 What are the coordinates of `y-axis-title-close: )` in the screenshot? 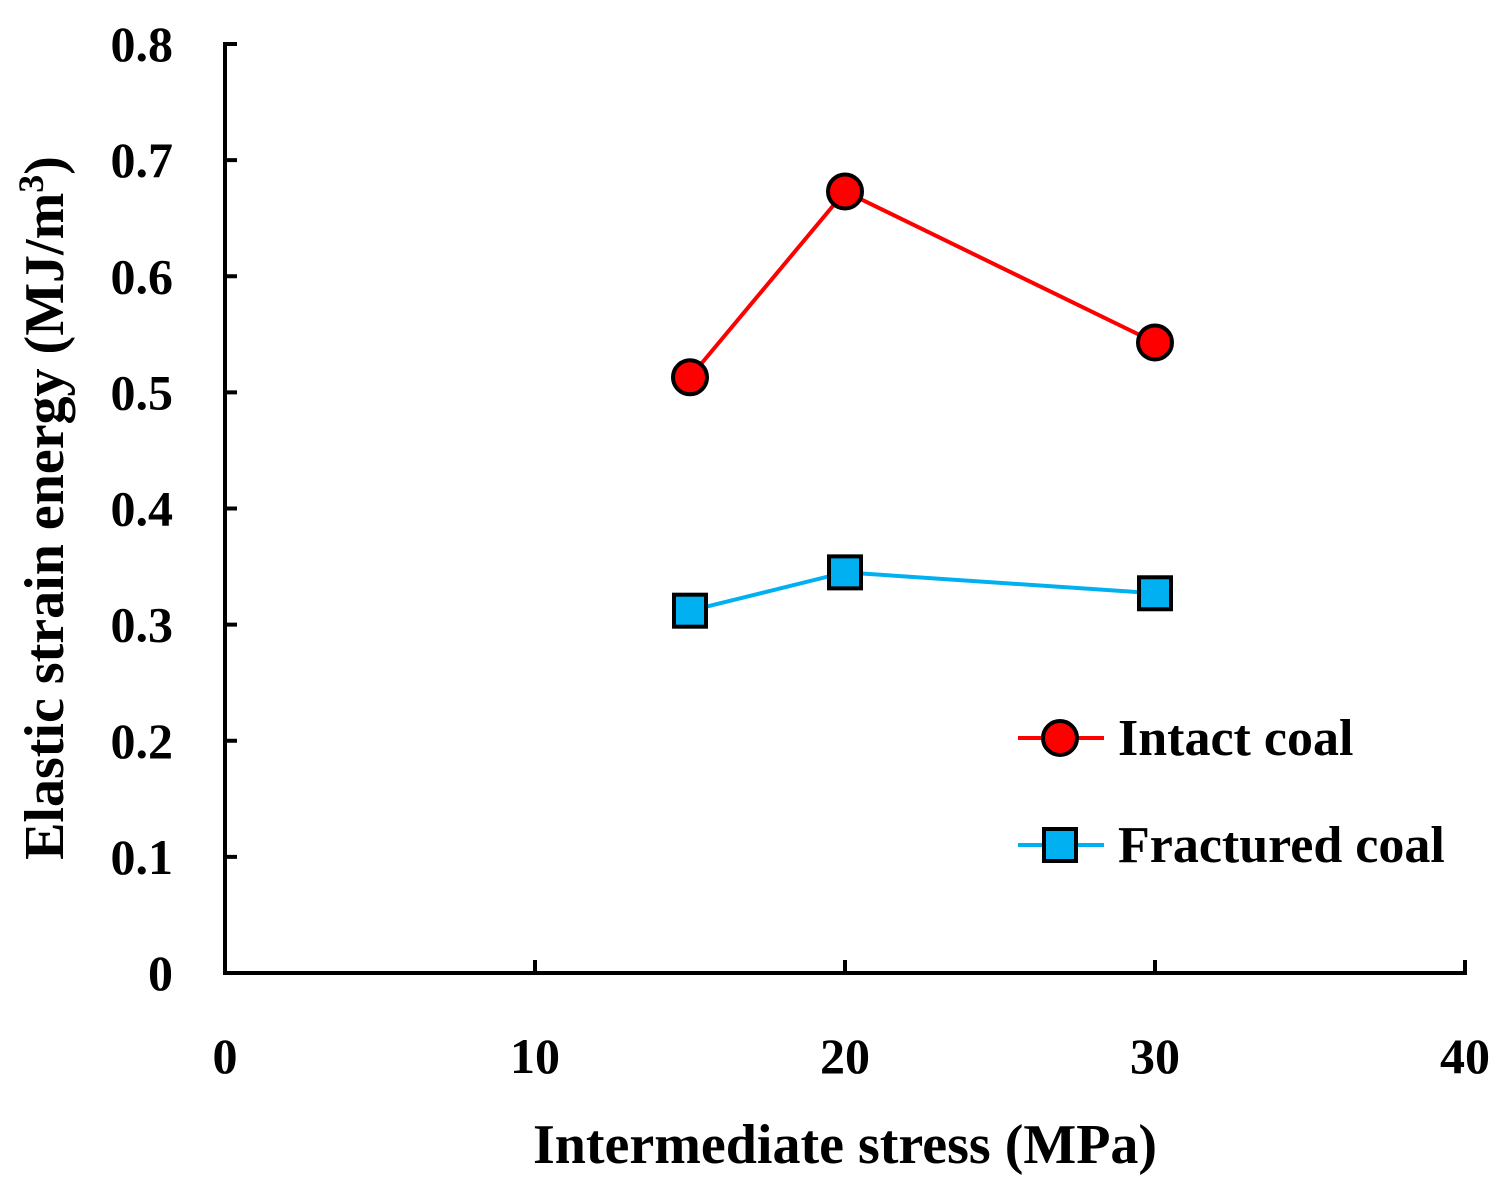 It's located at (45, 165).